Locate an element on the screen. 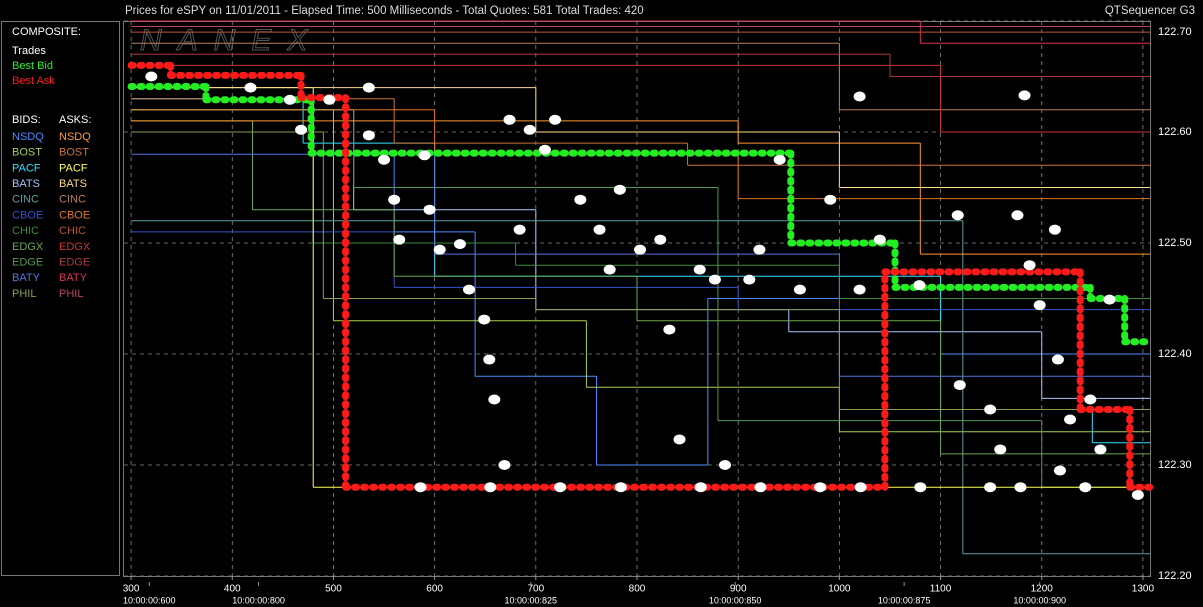 The image size is (1203, 607). x-tick-label: 400 is located at coordinates (232, 589).